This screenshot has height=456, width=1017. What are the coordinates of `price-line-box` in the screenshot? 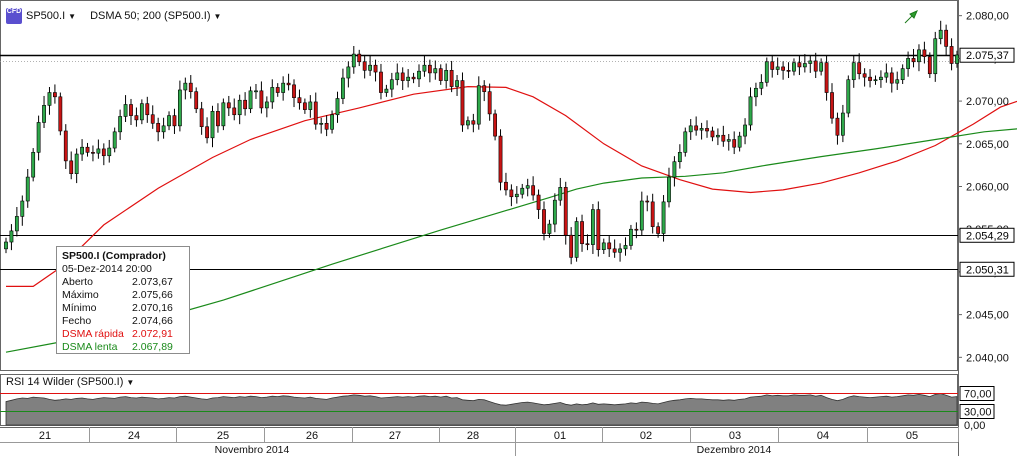 It's located at (987, 55).